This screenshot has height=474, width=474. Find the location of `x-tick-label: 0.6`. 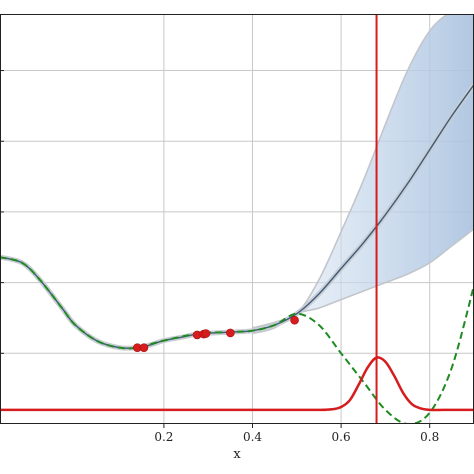

x-tick-label: 0.6 is located at coordinates (341, 437).